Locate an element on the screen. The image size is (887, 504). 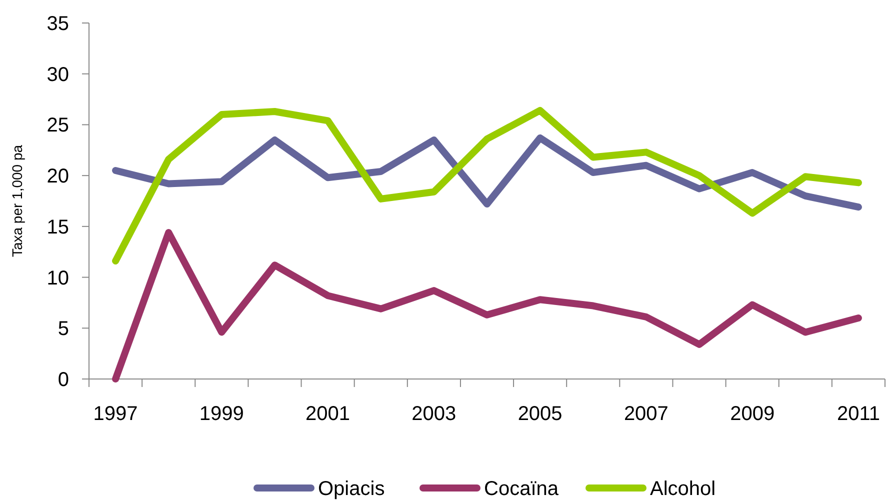
x-tick-label: 2003 is located at coordinates (434, 414).